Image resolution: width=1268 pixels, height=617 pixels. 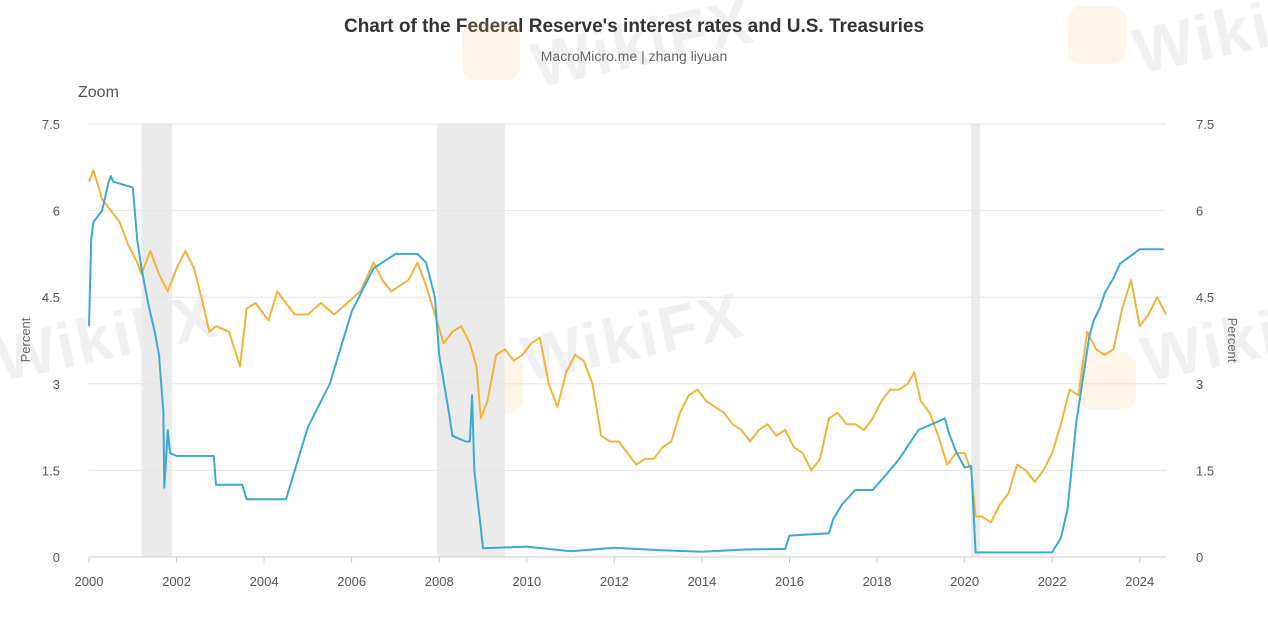 I want to click on x-tick-label: 2014, so click(x=701, y=581).